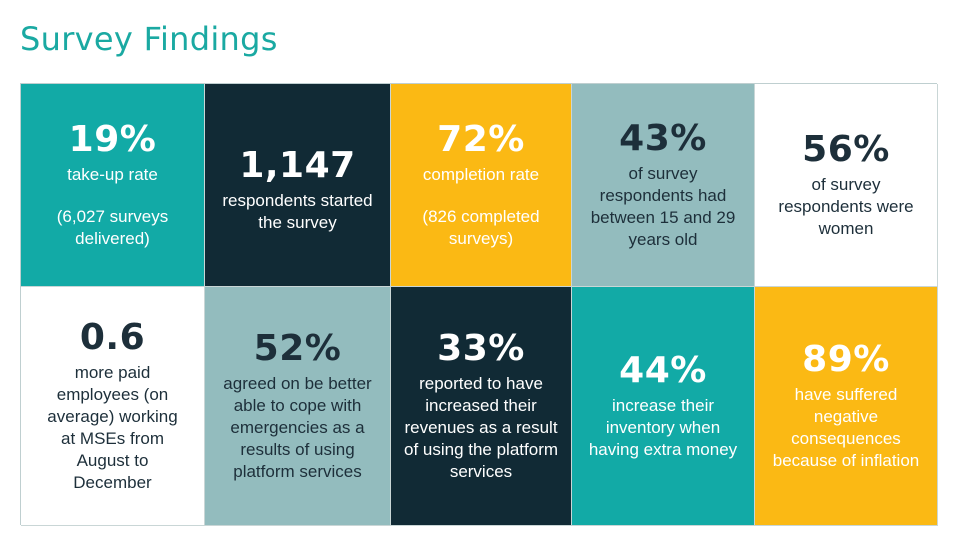  I want to click on finding-card-women: 56% of survey respondents were women, so click(846, 185).